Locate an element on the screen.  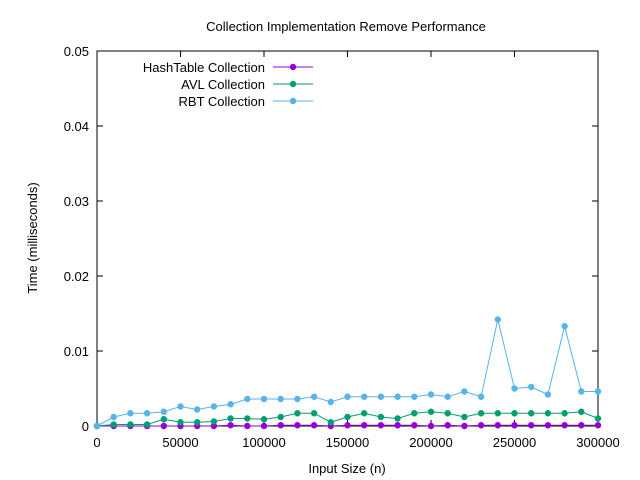
y-tick-label: 0.03 is located at coordinates (76, 201).